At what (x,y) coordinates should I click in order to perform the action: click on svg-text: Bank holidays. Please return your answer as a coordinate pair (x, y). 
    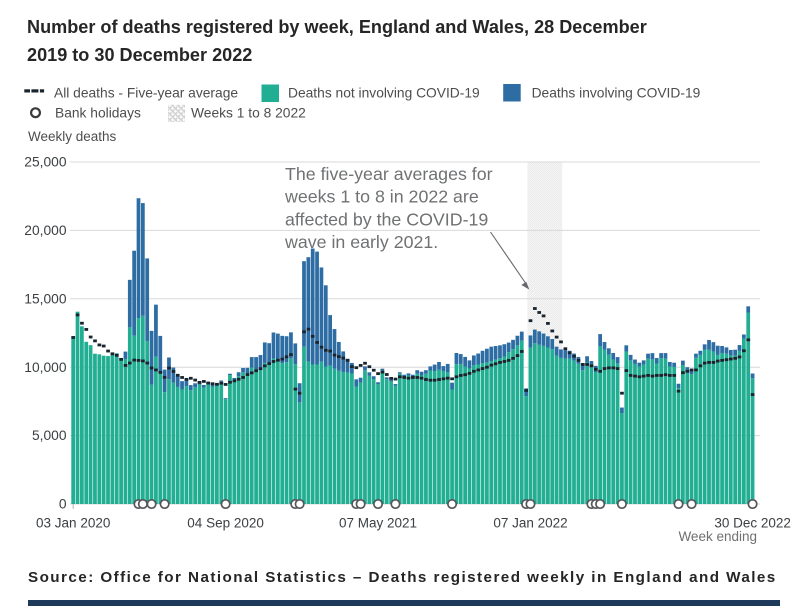
    Looking at the image, I should click on (98, 113).